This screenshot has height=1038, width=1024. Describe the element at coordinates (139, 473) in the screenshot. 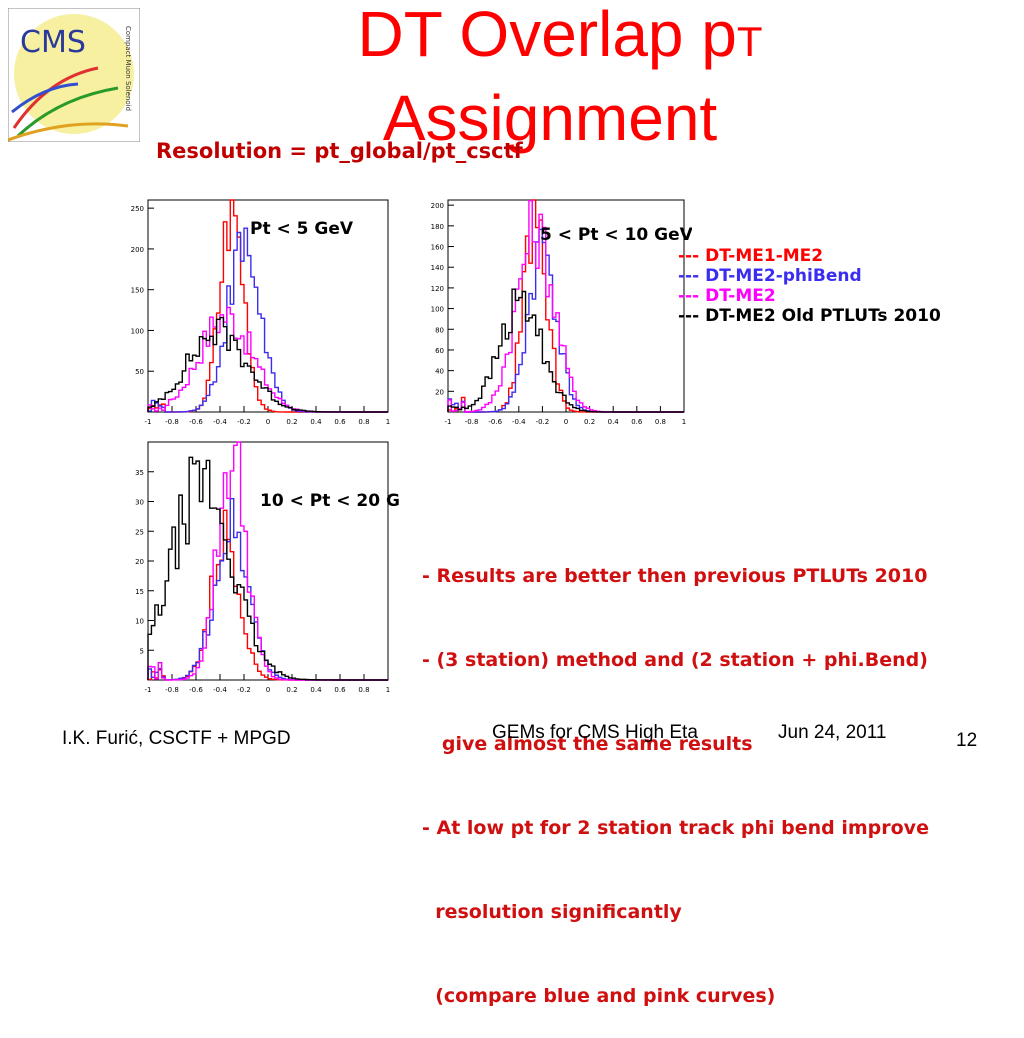

I see `y-tick-label: 35` at that location.